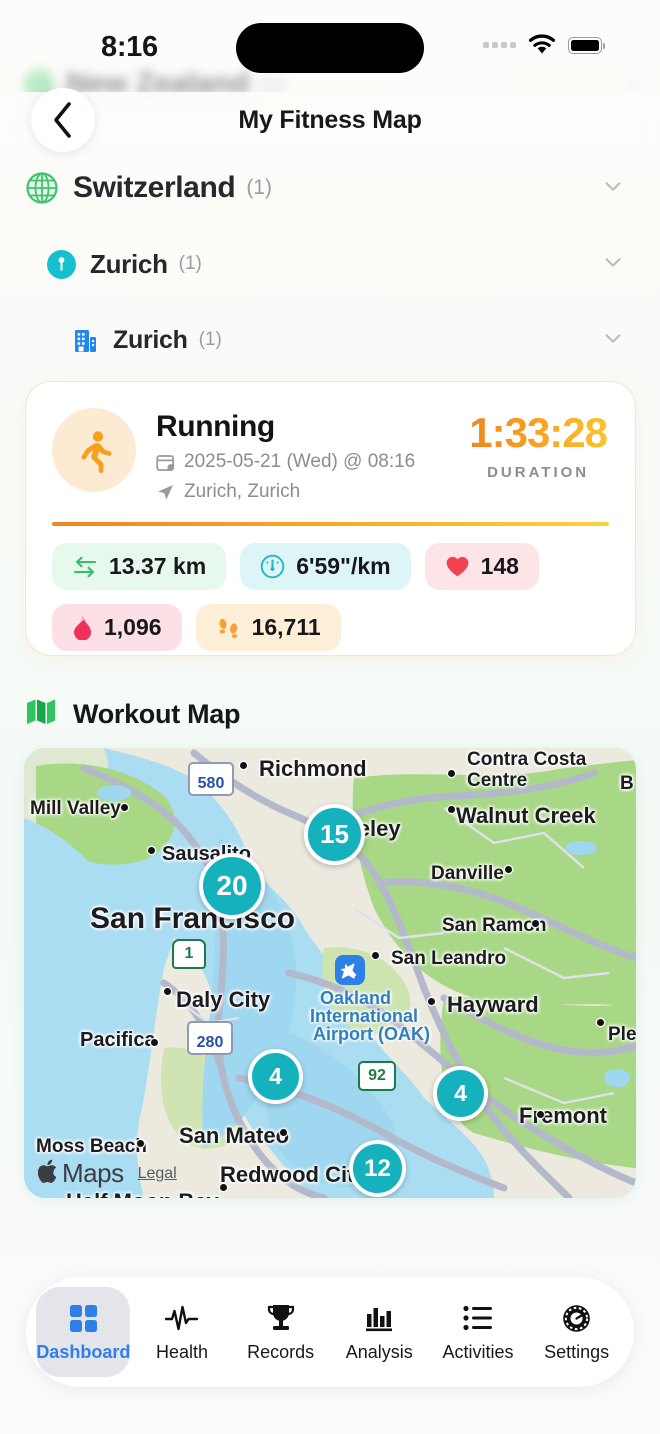 The width and height of the screenshot is (660, 1434). I want to click on tab-label-health: Health, so click(181, 1352).